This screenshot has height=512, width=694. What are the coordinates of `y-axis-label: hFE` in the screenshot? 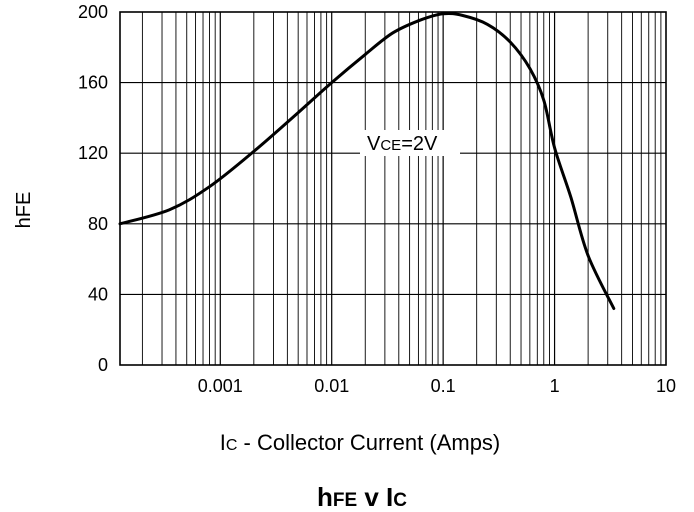 It's located at (24, 210).